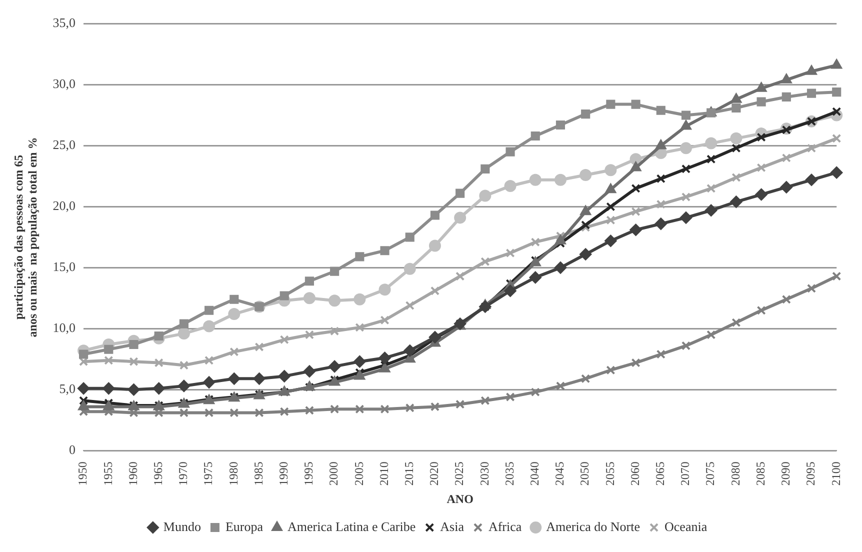 The width and height of the screenshot is (862, 552). What do you see at coordinates (409, 474) in the screenshot?
I see `x-tick-label: 2015` at bounding box center [409, 474].